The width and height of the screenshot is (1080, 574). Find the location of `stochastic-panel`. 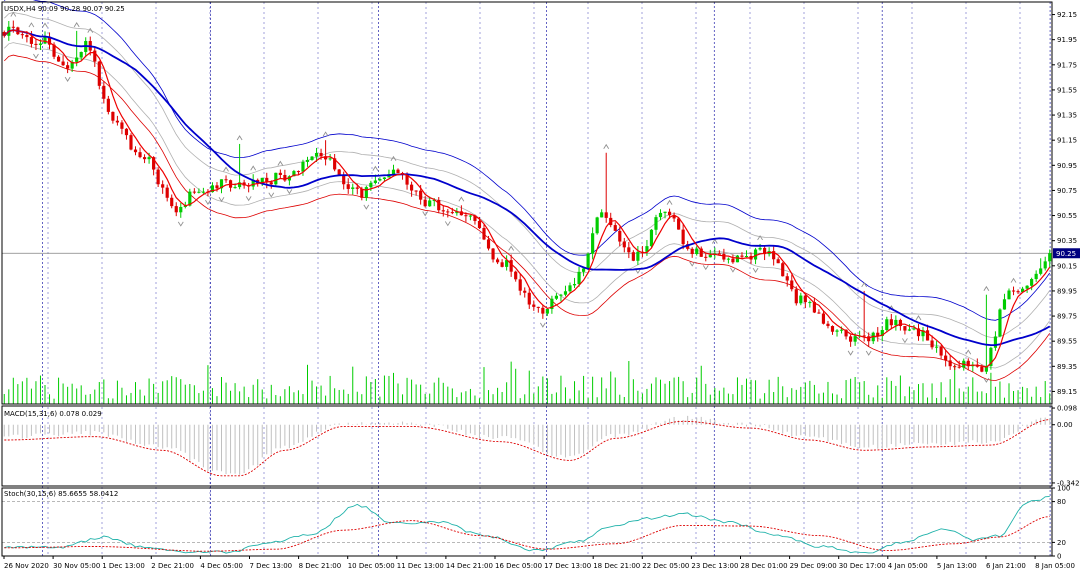

stochastic-panel is located at coordinates (527, 524).